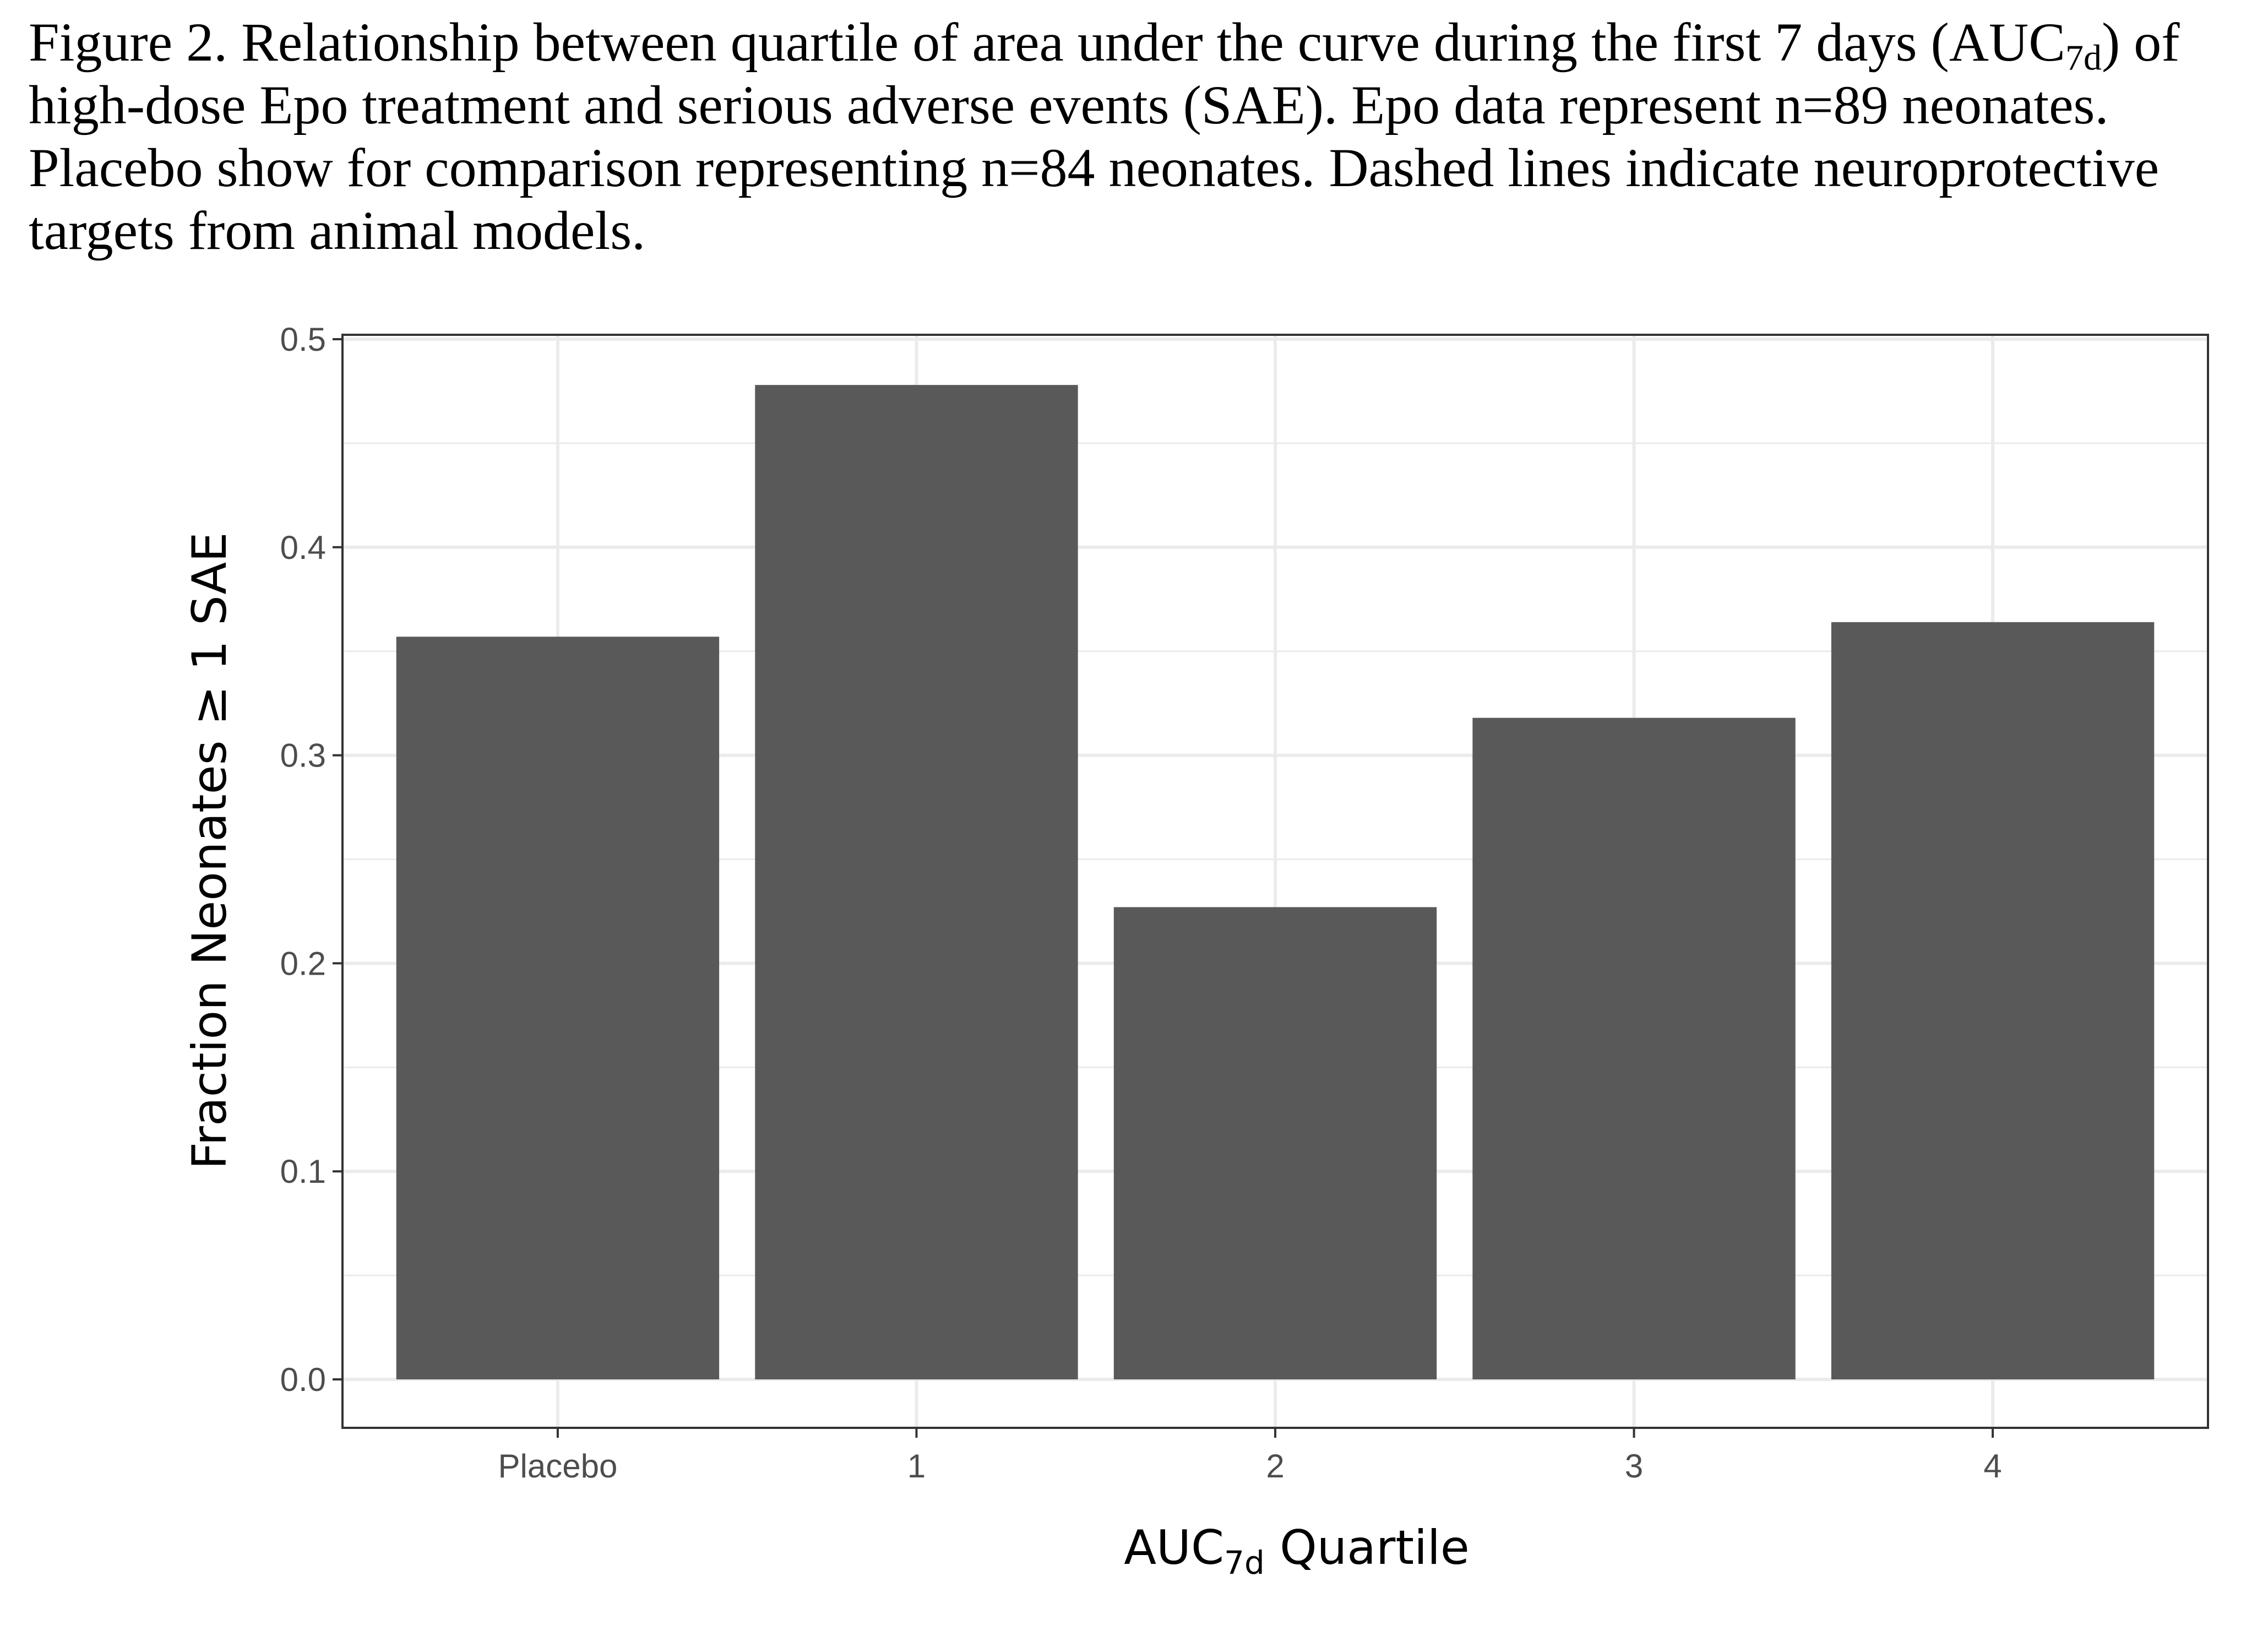  I want to click on x-tick-label: 4, so click(1992, 1466).